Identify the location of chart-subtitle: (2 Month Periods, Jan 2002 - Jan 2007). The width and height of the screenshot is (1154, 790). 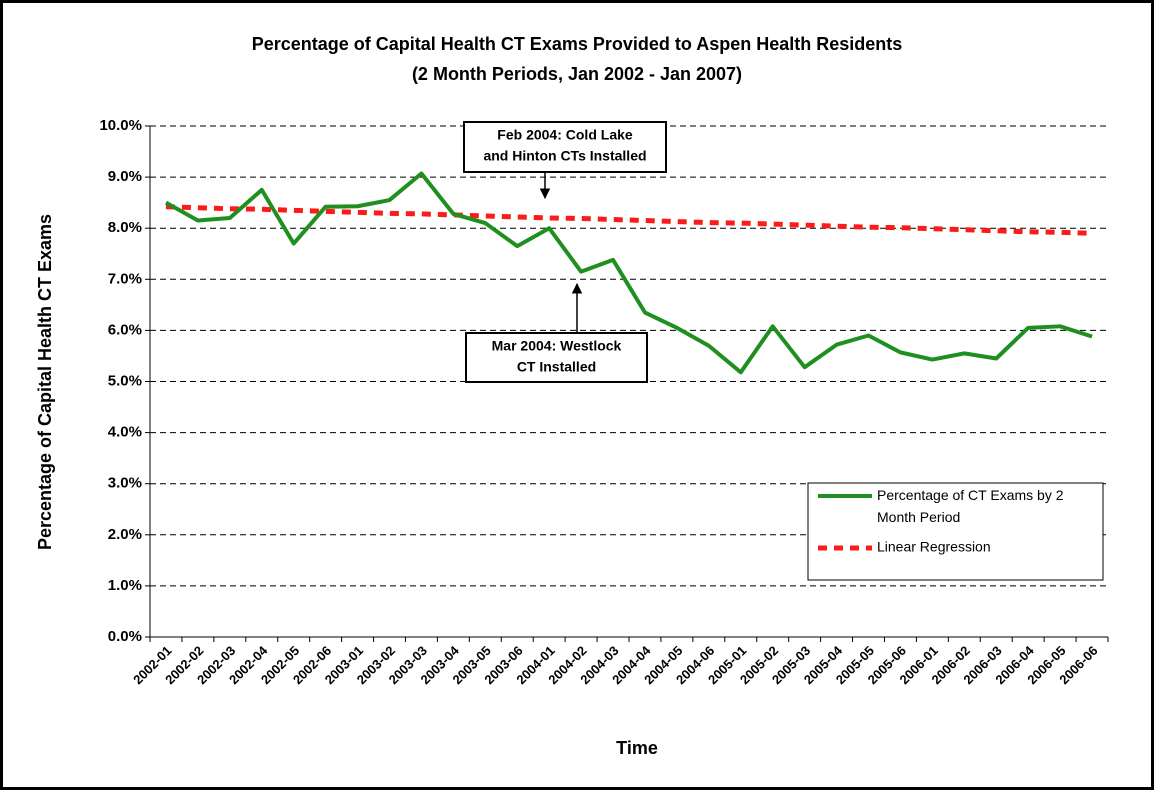
(577, 74).